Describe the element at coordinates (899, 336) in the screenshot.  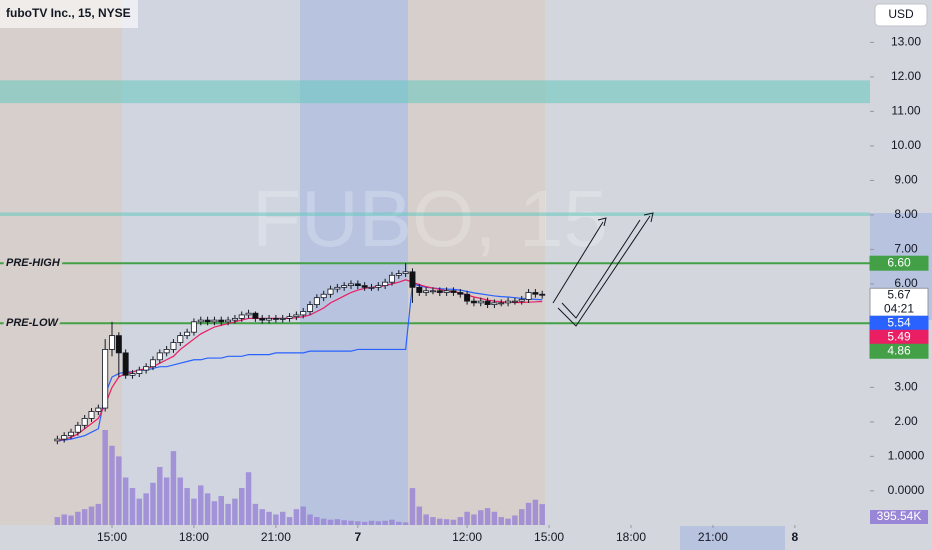
I see `price-badge-label: 5.49` at that location.